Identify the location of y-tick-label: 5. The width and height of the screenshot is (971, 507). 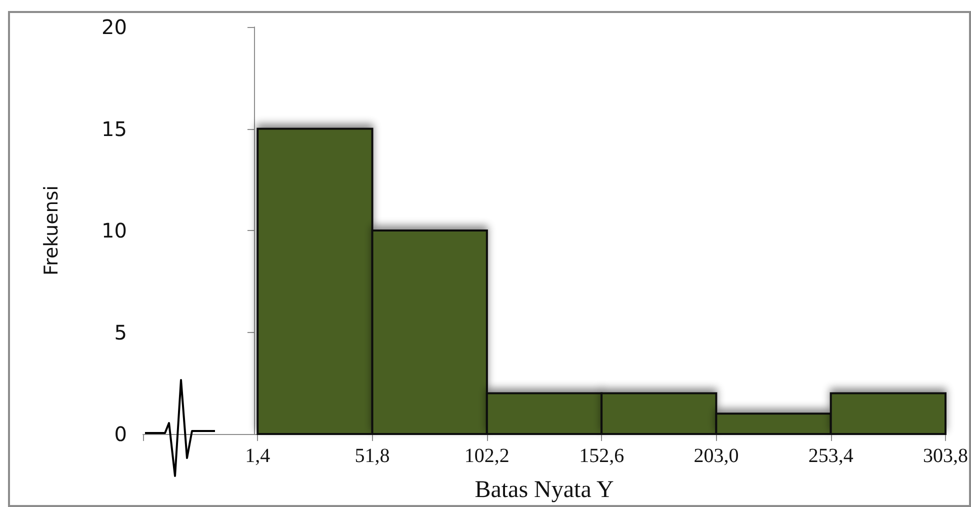
(120, 332).